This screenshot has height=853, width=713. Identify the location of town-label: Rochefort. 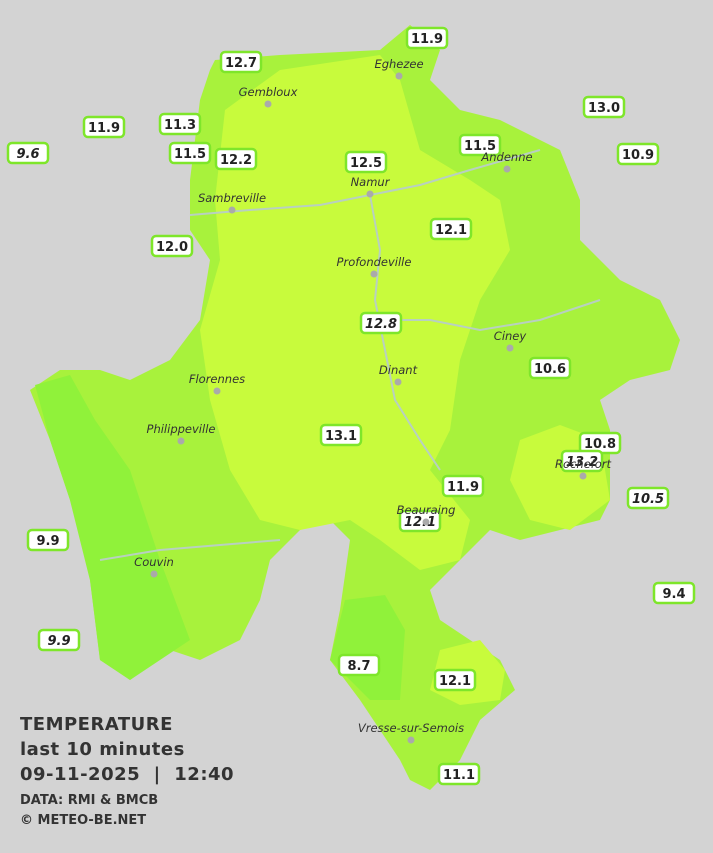
(583, 464).